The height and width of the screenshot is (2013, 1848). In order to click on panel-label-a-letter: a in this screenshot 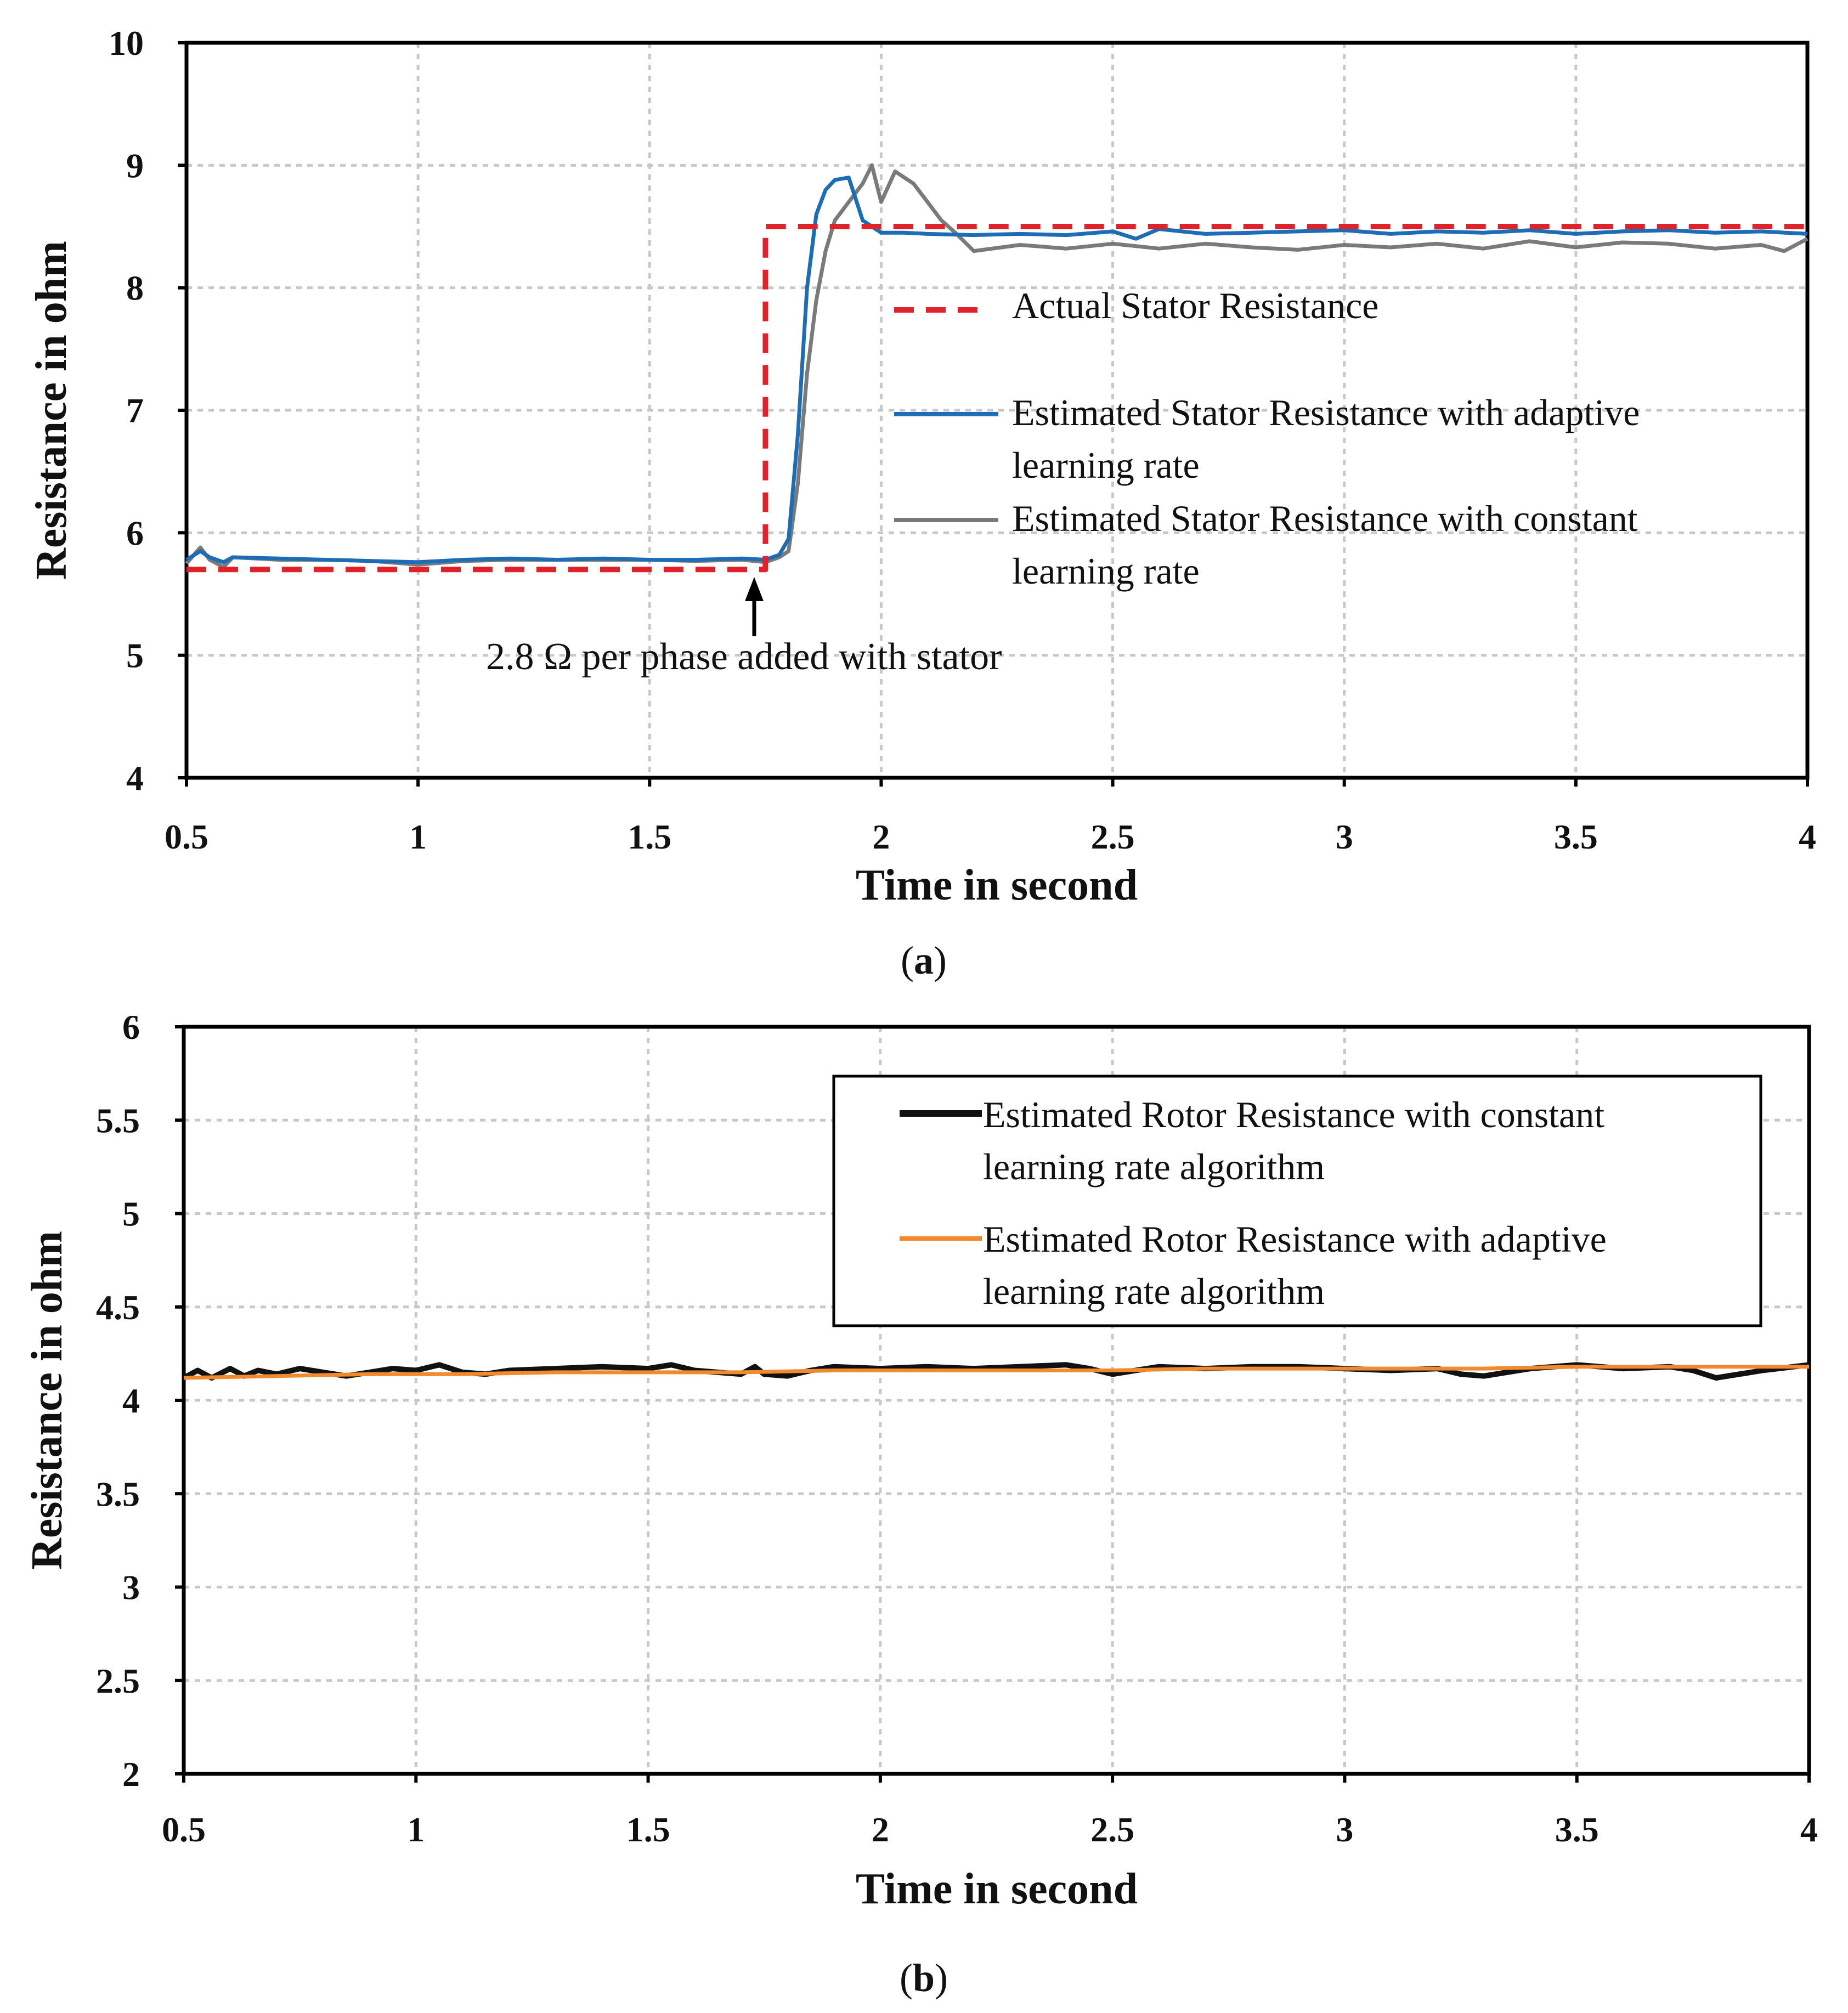, I will do `click(924, 960)`.